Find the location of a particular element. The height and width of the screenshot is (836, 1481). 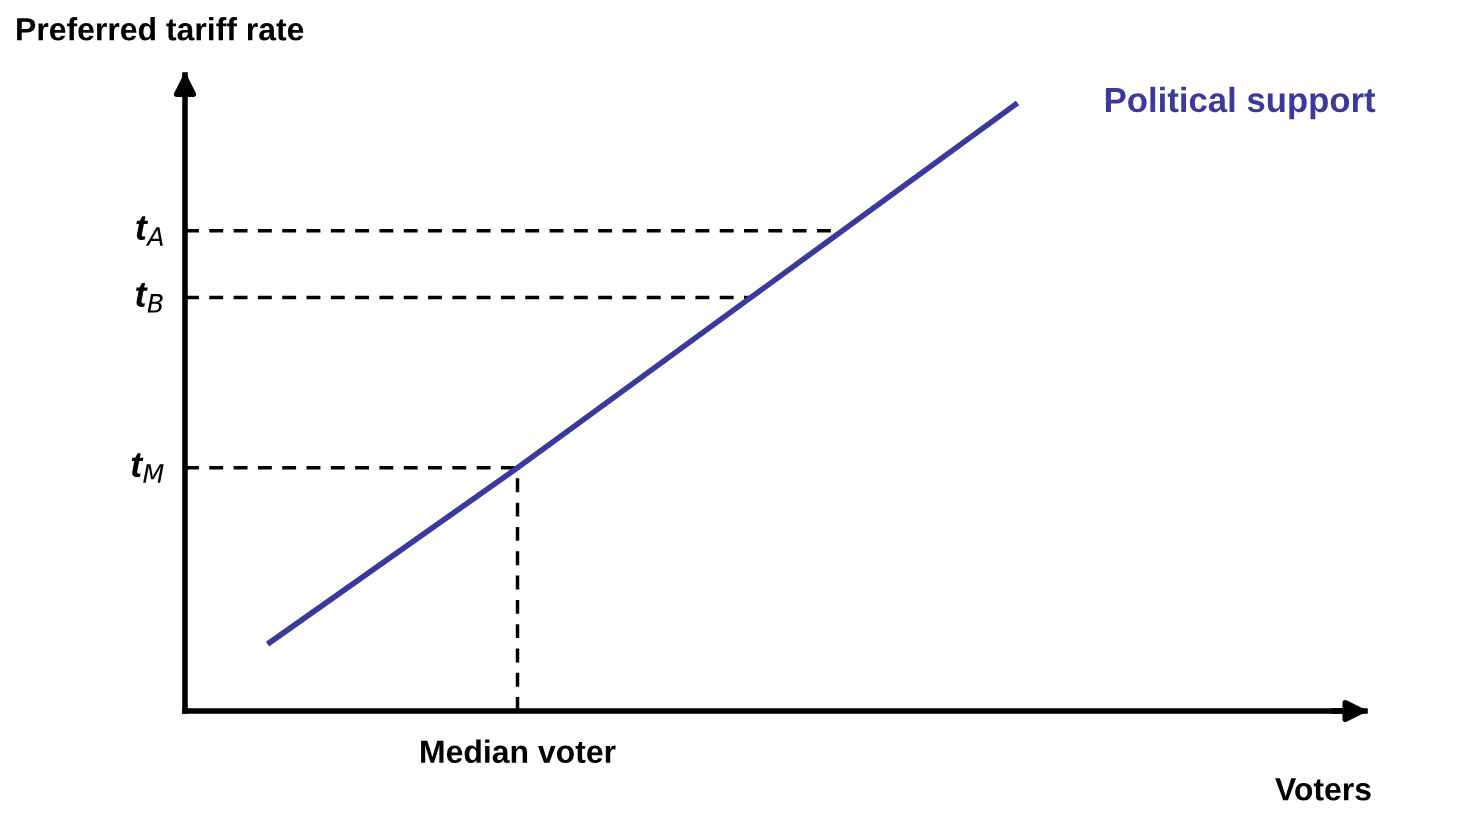

x-axis-title: Voters is located at coordinates (1323, 789).